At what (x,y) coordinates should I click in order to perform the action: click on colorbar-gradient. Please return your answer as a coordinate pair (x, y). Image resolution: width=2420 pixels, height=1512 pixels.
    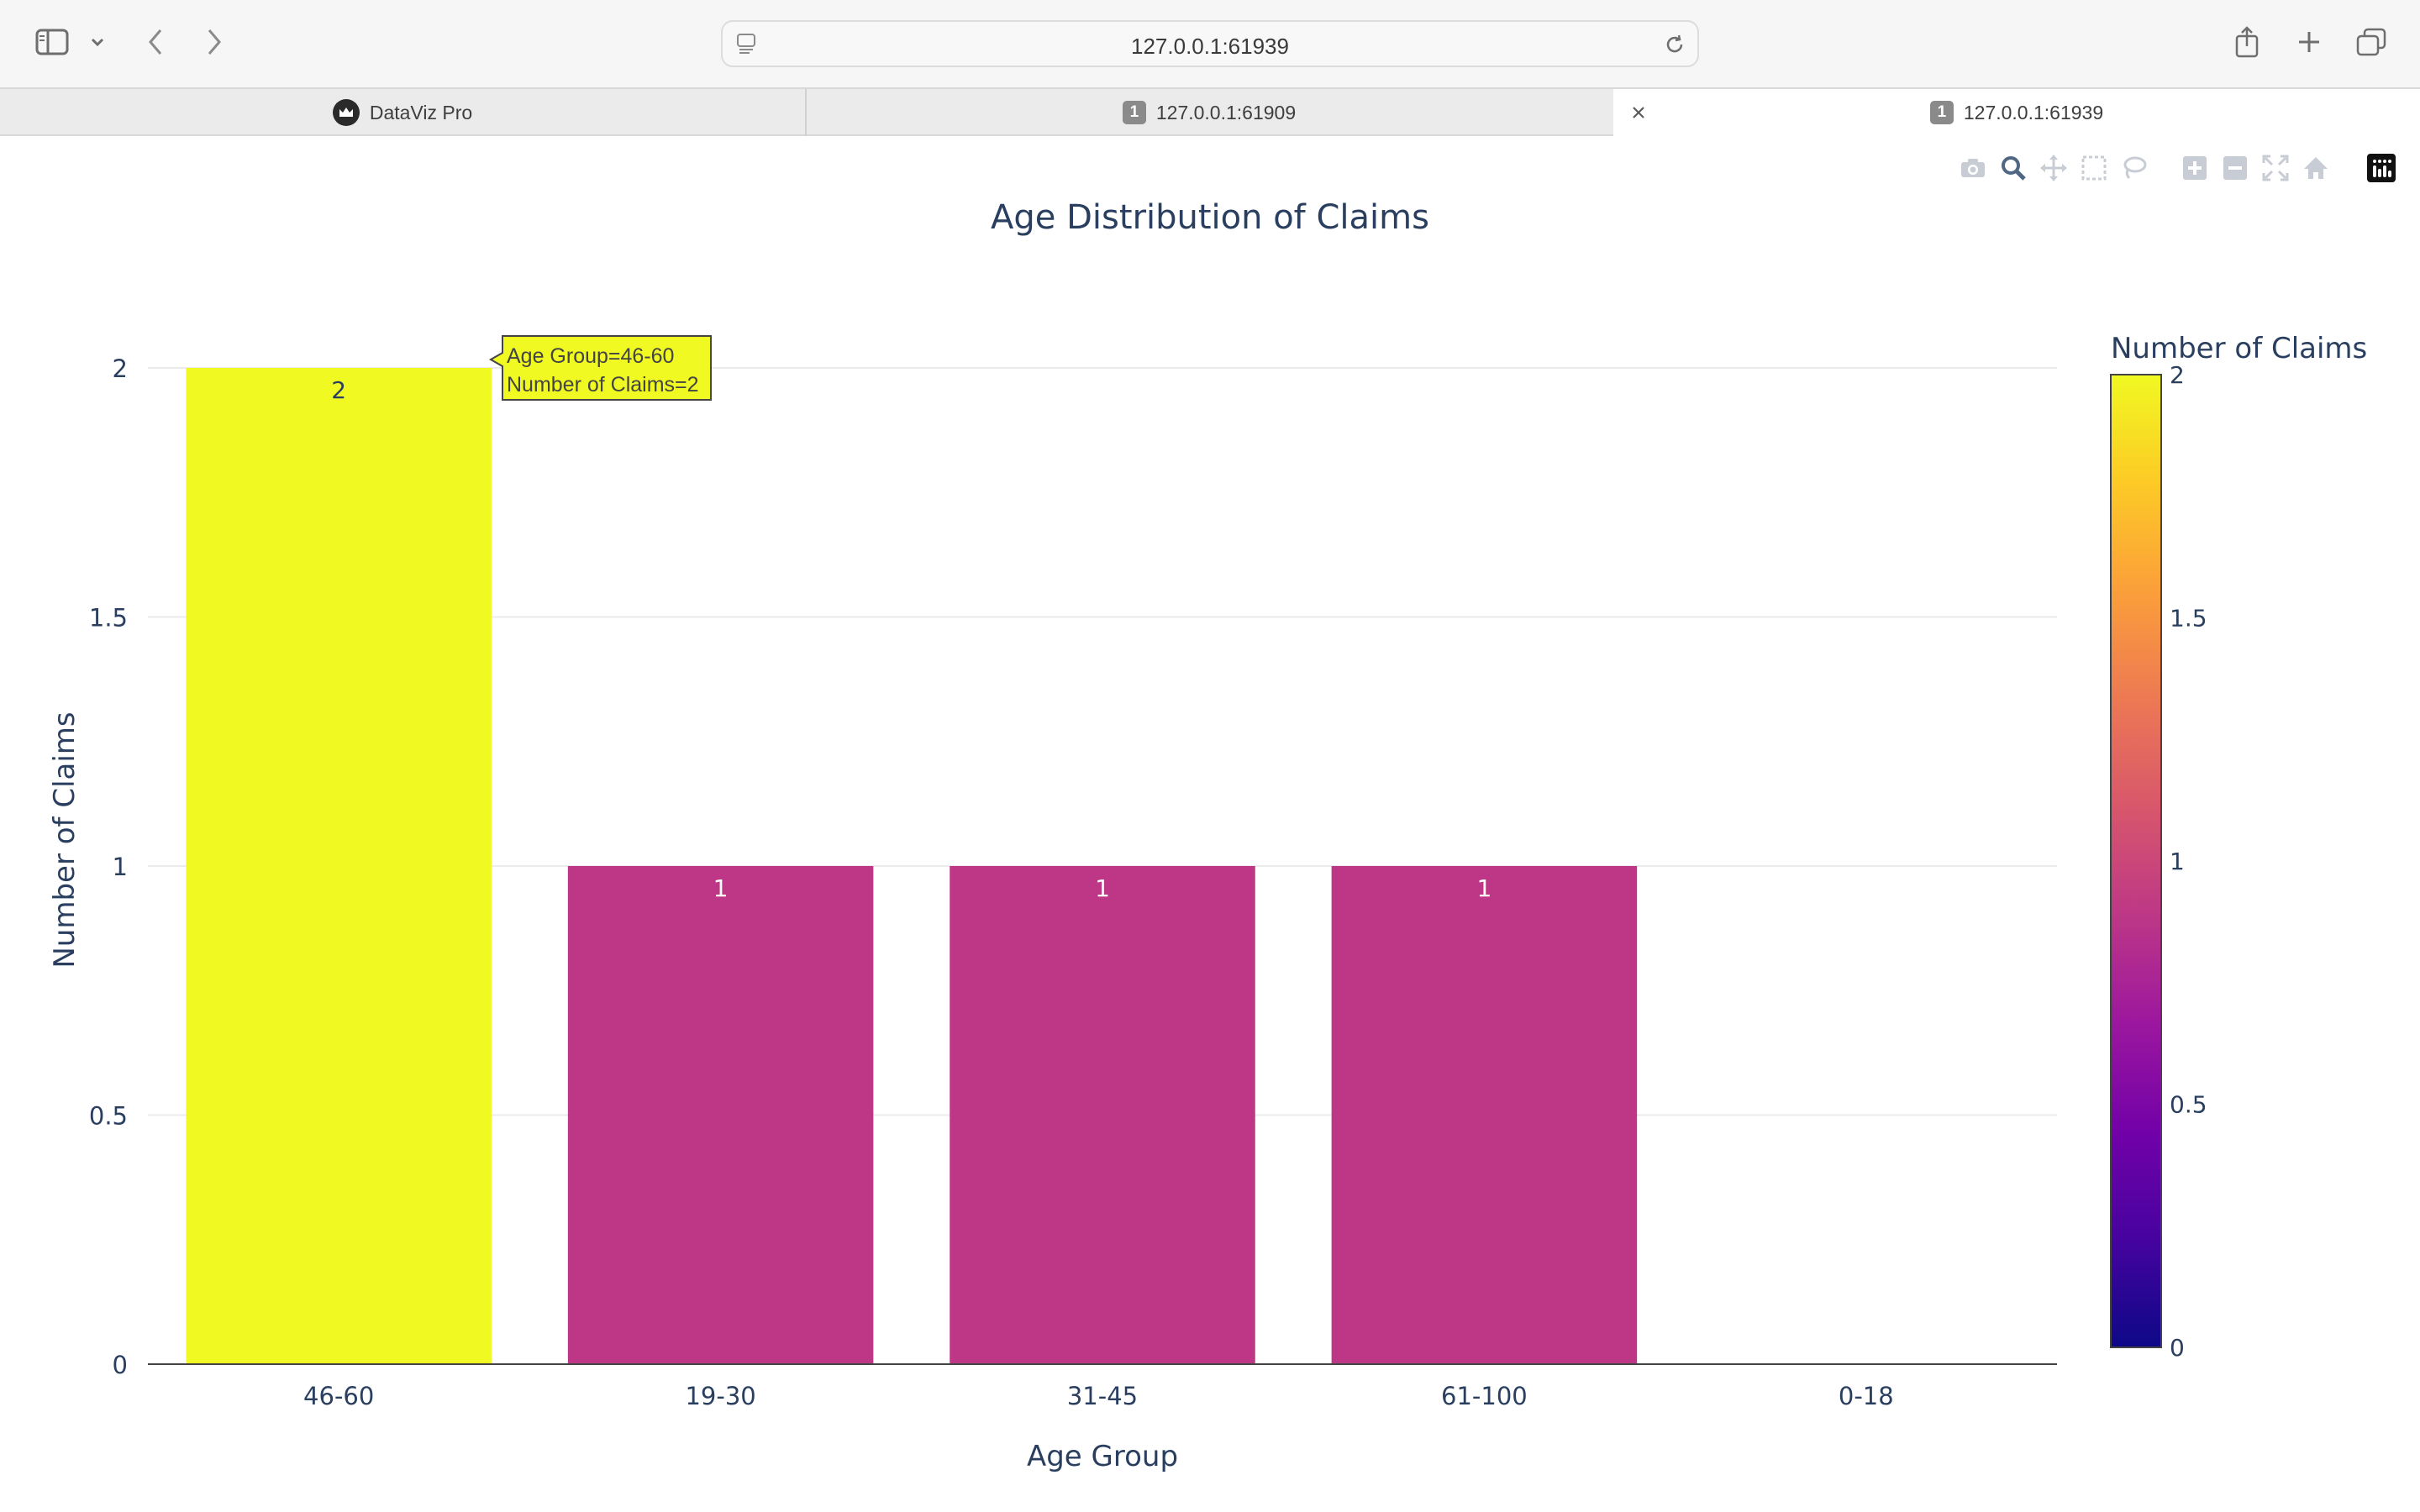
    Looking at the image, I should click on (2136, 861).